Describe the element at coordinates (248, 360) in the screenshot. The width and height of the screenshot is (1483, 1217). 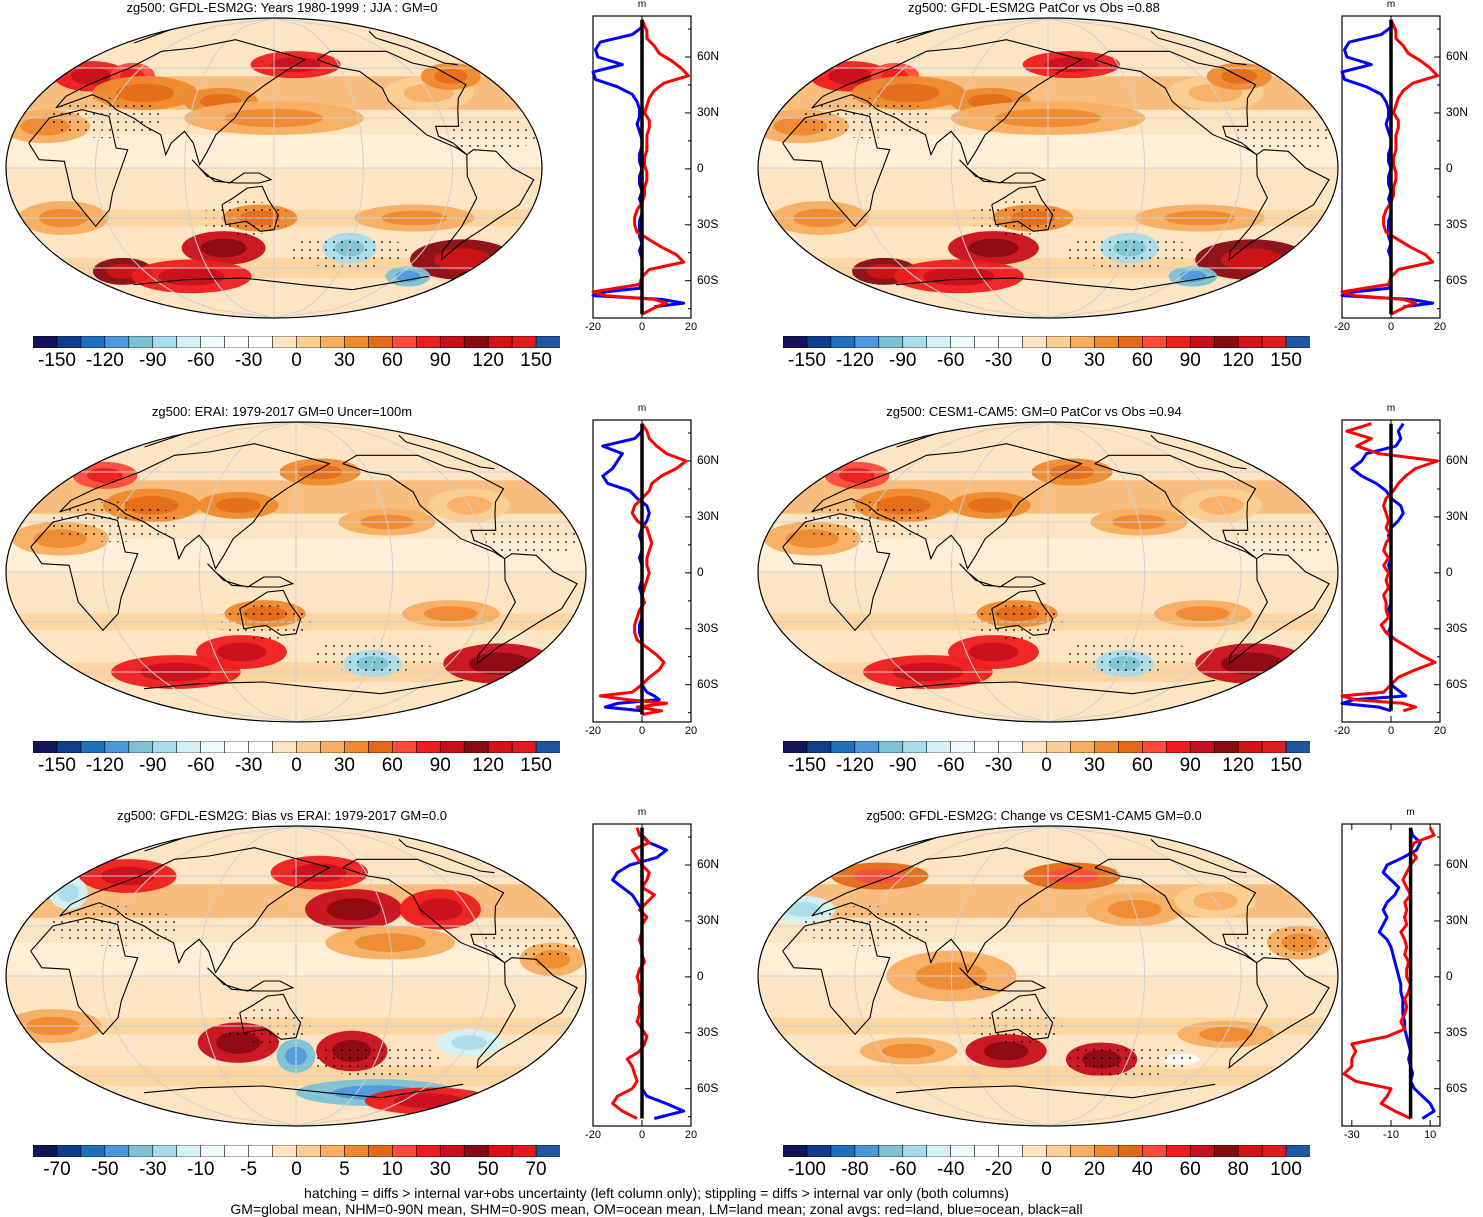
I see `colorbar-label: -30` at that location.